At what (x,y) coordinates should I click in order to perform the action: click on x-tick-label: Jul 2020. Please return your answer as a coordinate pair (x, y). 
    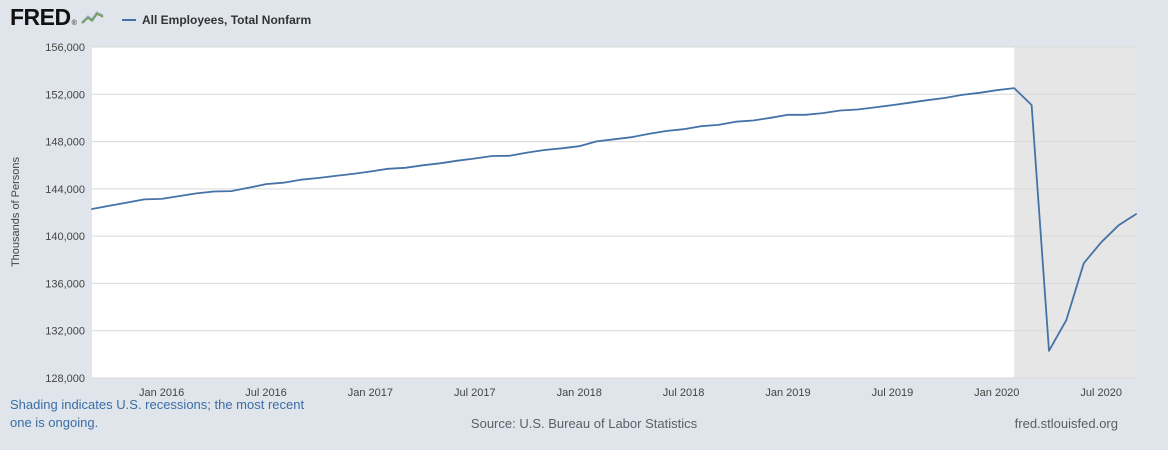
    Looking at the image, I should click on (1101, 393).